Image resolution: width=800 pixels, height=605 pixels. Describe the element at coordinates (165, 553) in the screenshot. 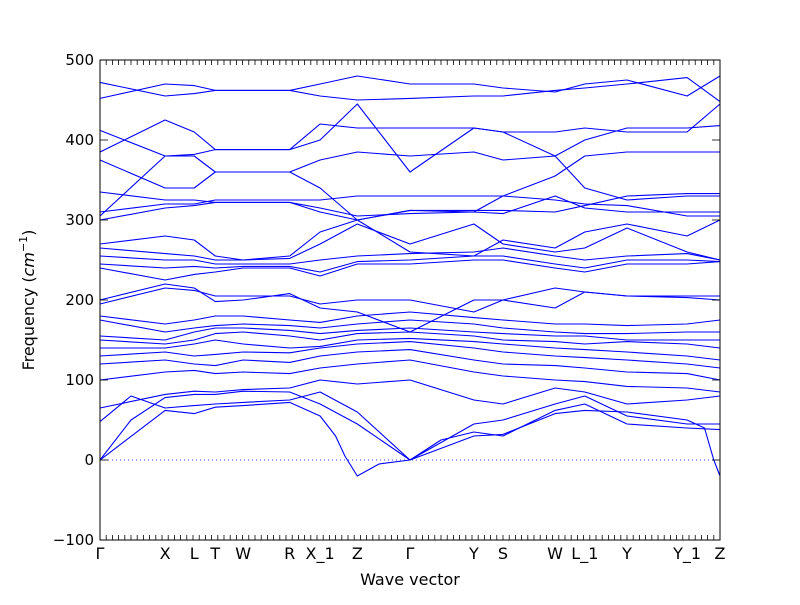

I see `x-tick-label: X` at that location.